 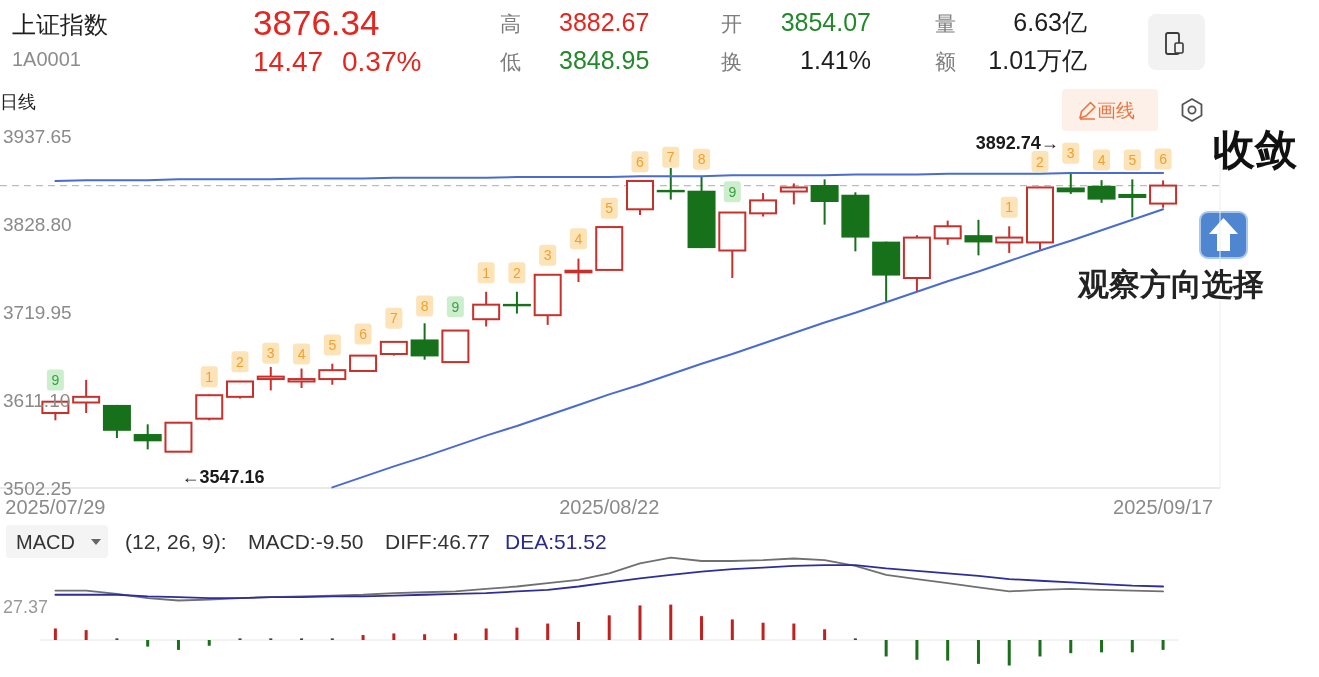 I want to click on text: 3882.67, so click(x=604, y=22).